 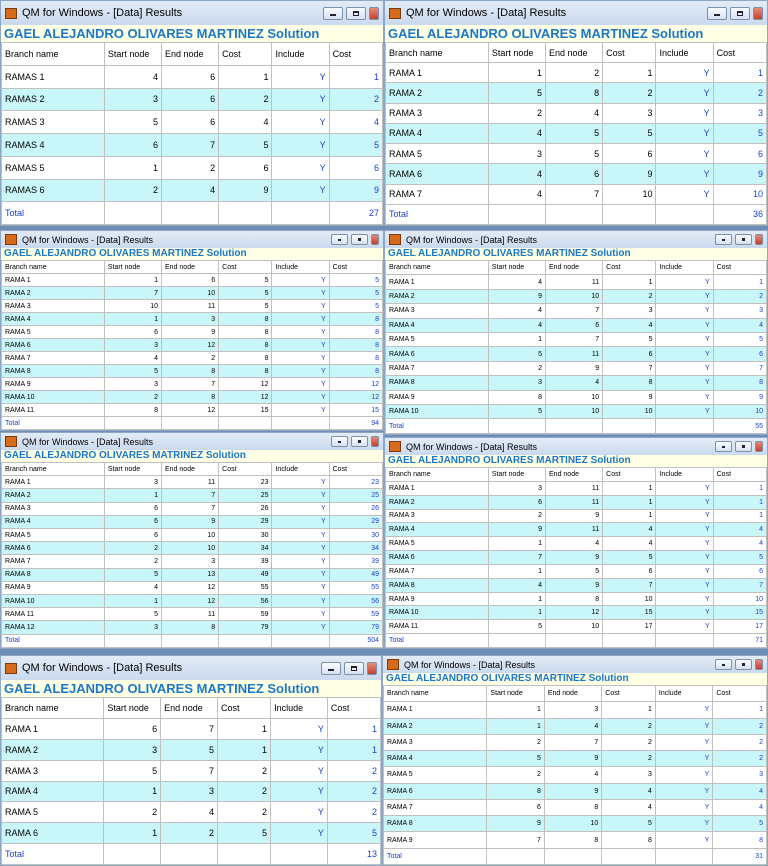 I want to click on data-row: RAMA 10 5 10 10 Y 10, so click(x=576, y=412).